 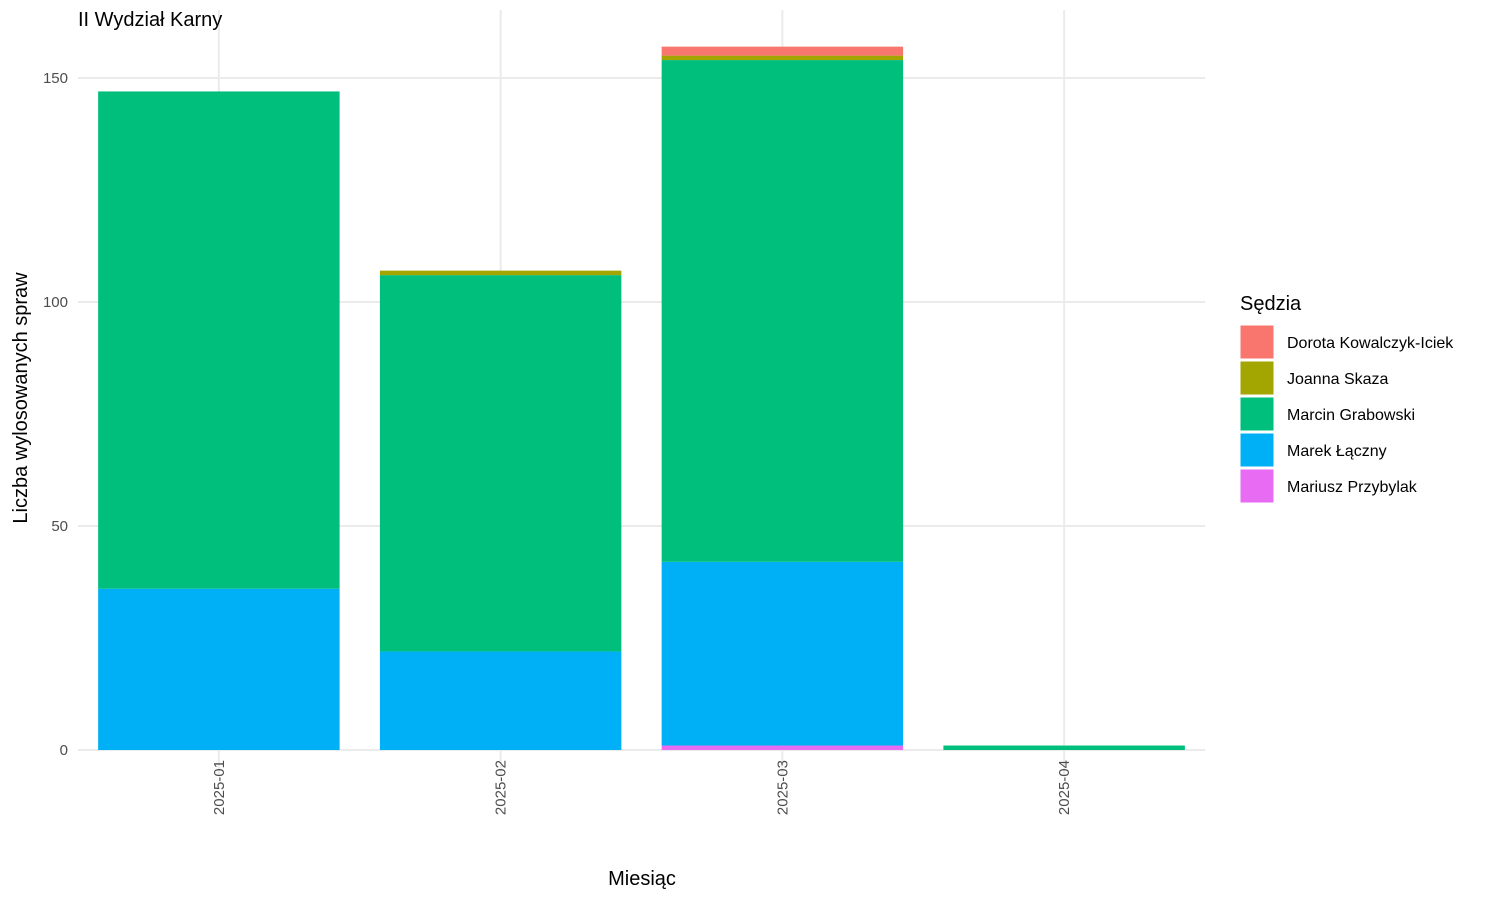 I want to click on x-tick-label: 2025-02, so click(x=501, y=787).